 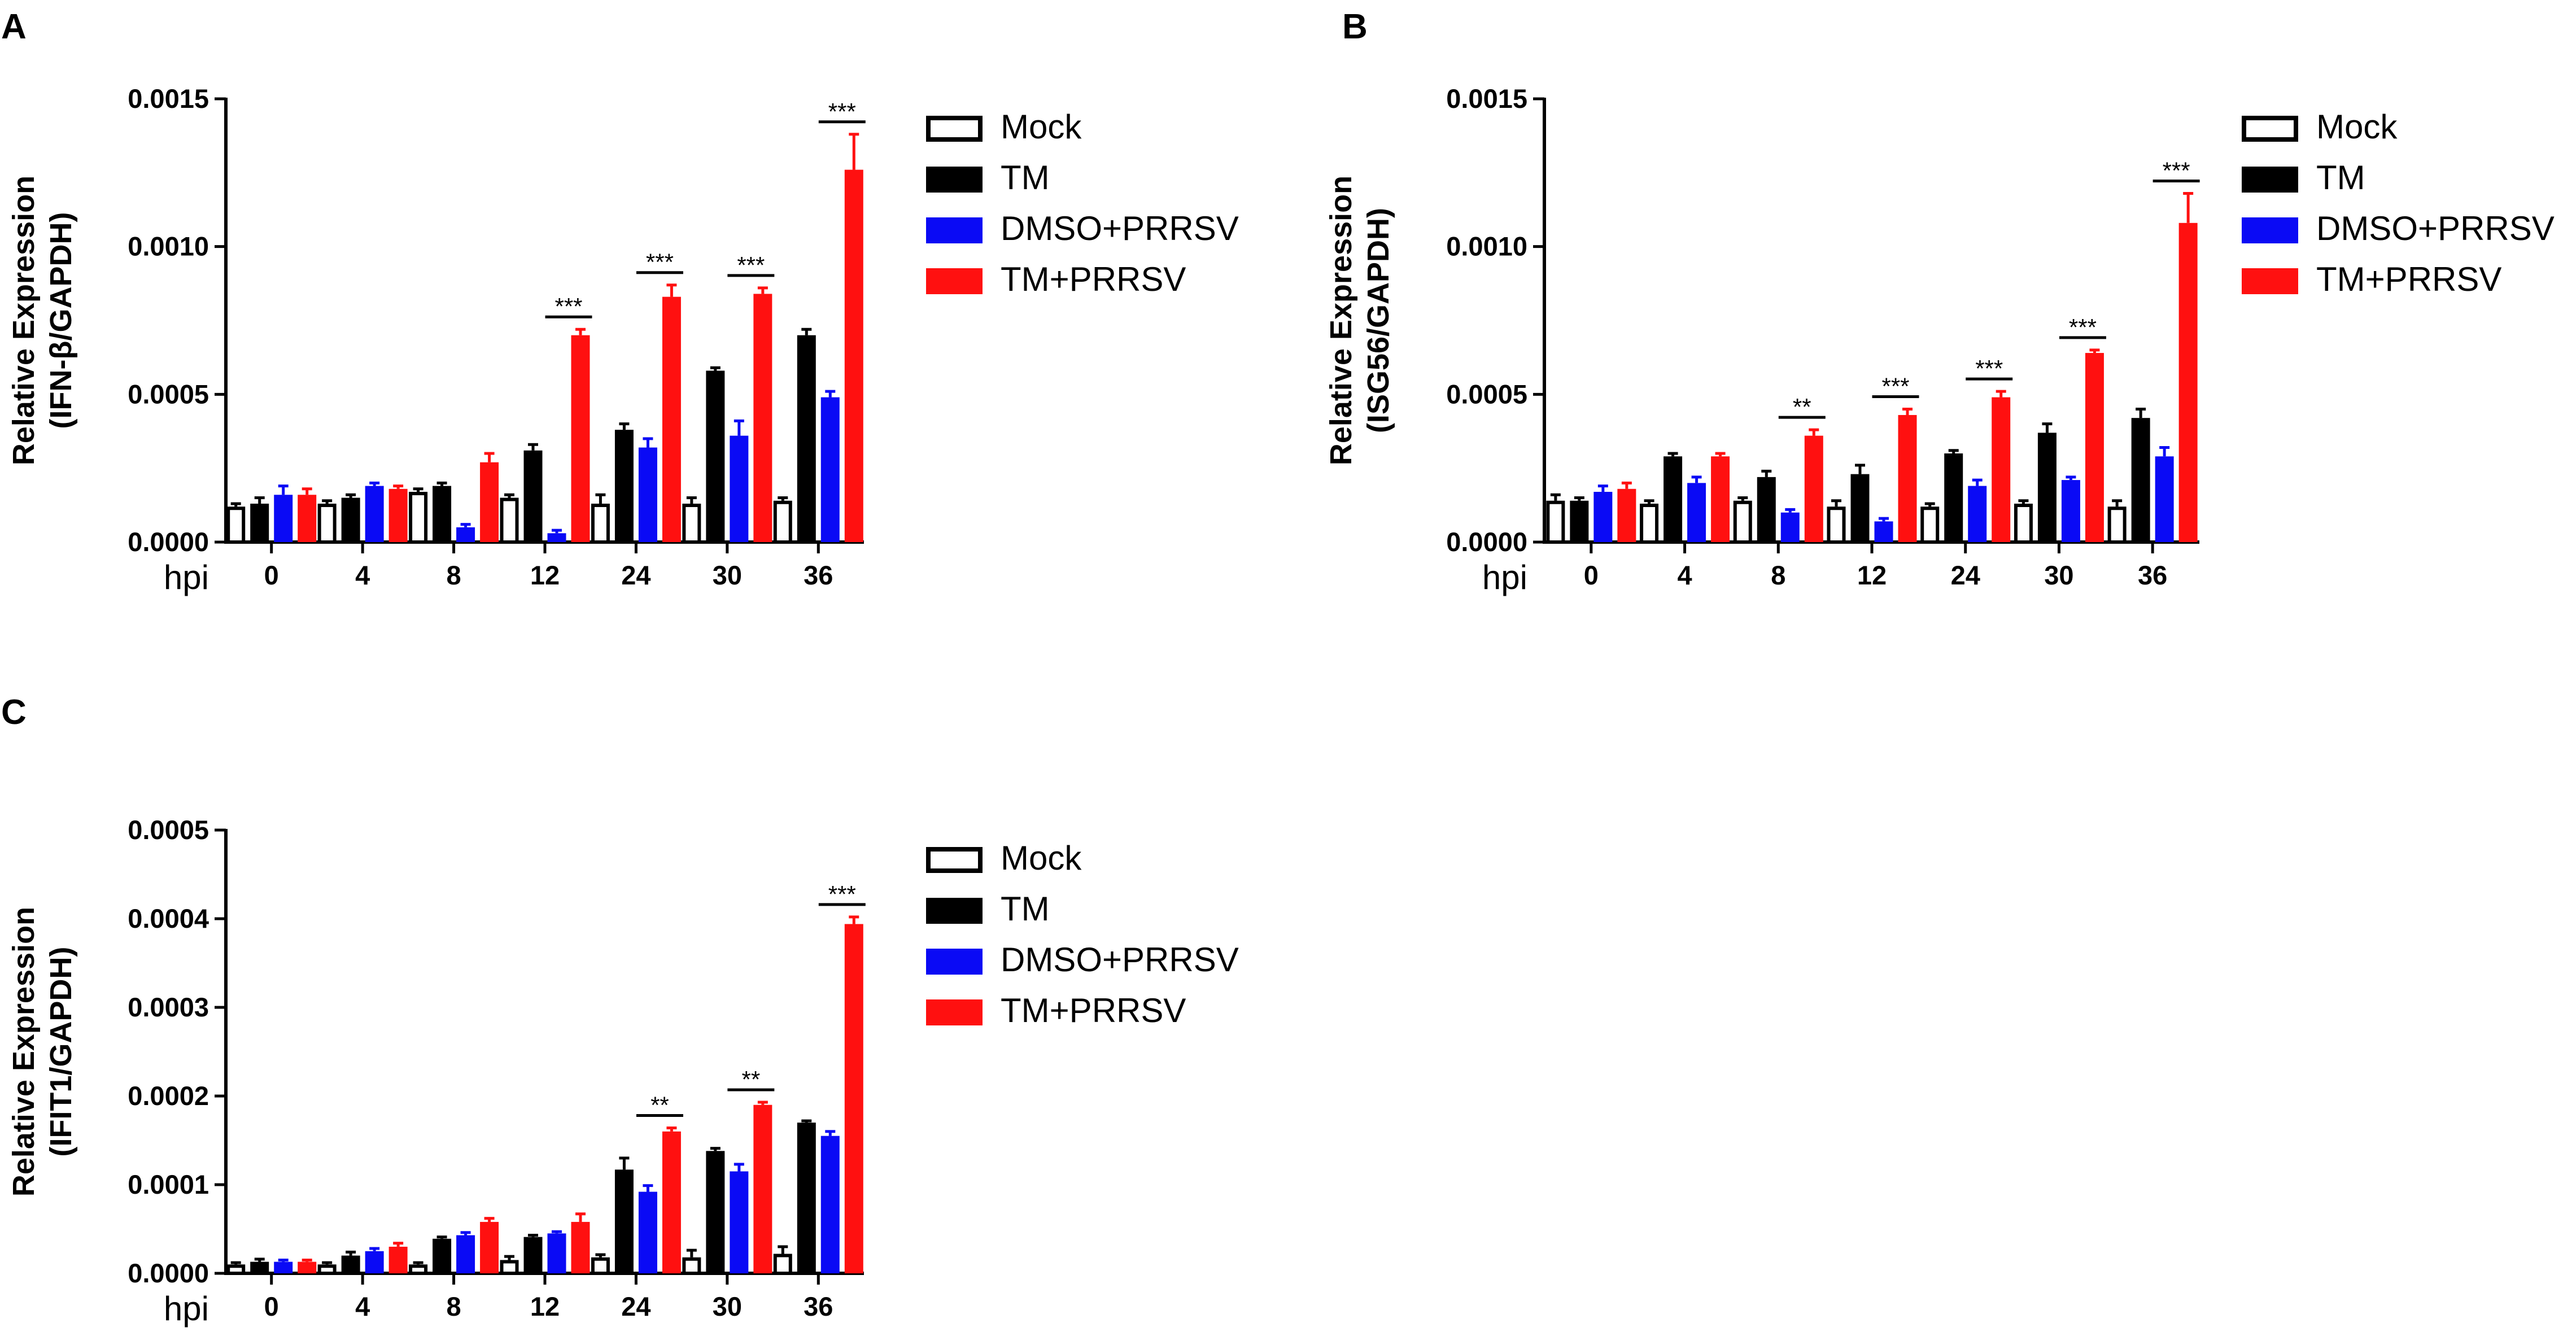 I want to click on y-tick-label: 0.0002, so click(x=168, y=1096).